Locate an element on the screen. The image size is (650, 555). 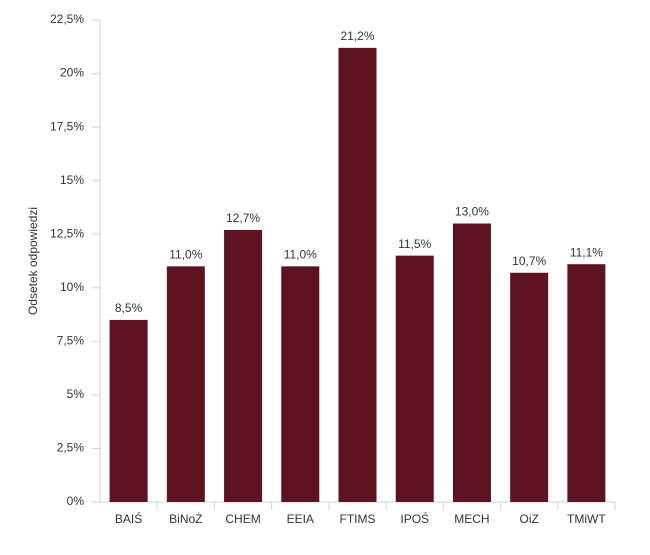
value-label: 8,5% is located at coordinates (129, 308).